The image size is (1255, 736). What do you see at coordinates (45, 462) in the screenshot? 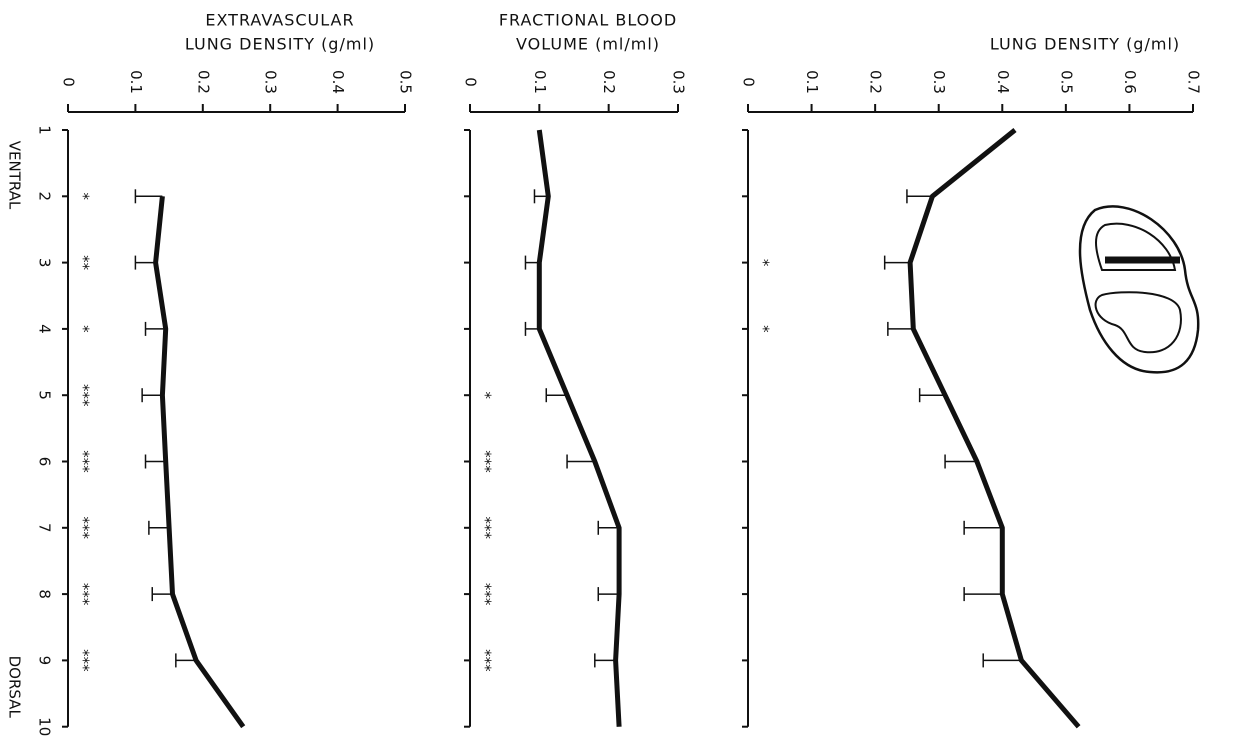
I see `x-tick-label: 6` at bounding box center [45, 462].